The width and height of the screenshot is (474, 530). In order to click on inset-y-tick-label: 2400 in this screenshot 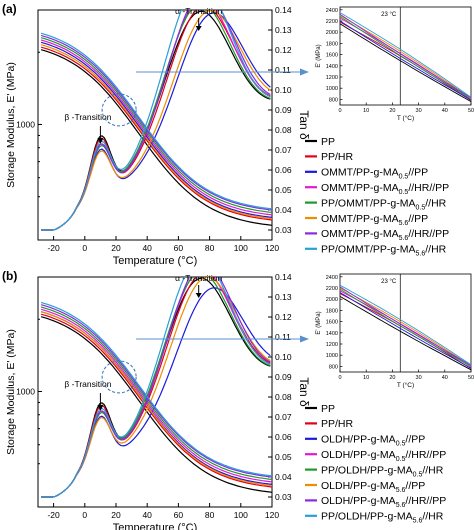, I will do `click(332, 278)`.